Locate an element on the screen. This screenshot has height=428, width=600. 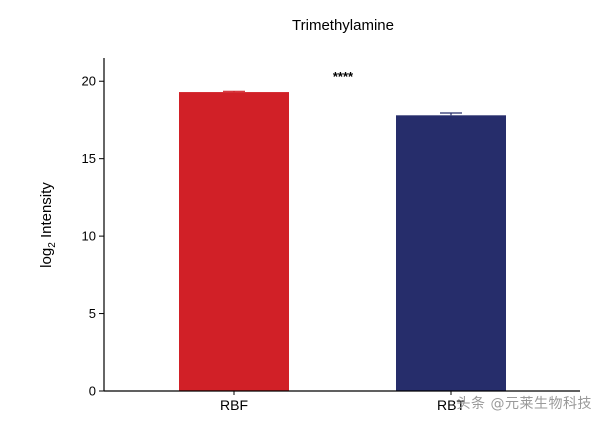
y-tick-label-10: 10 is located at coordinates (89, 236).